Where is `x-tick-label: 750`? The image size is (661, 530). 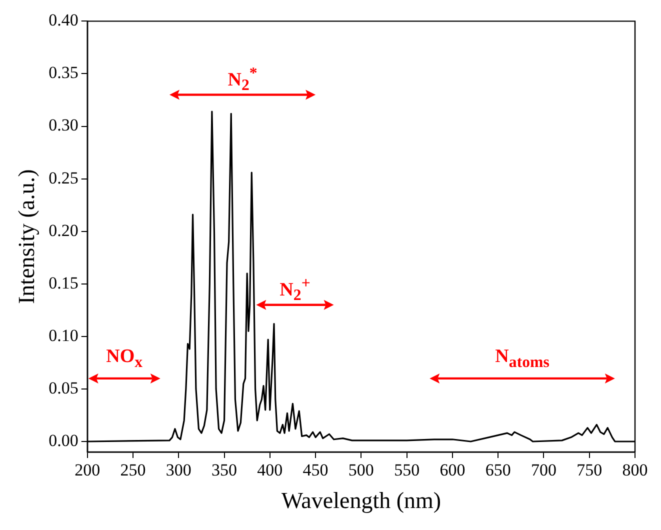 x-tick-label: 750 is located at coordinates (589, 470).